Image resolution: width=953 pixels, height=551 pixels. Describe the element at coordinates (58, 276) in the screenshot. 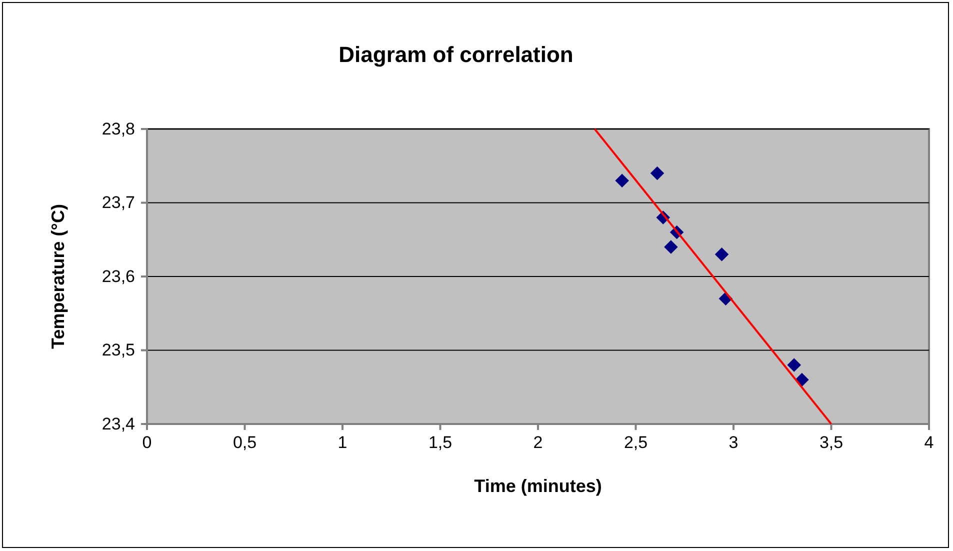

I see `y-axis-title: Temperature (°C)` at that location.